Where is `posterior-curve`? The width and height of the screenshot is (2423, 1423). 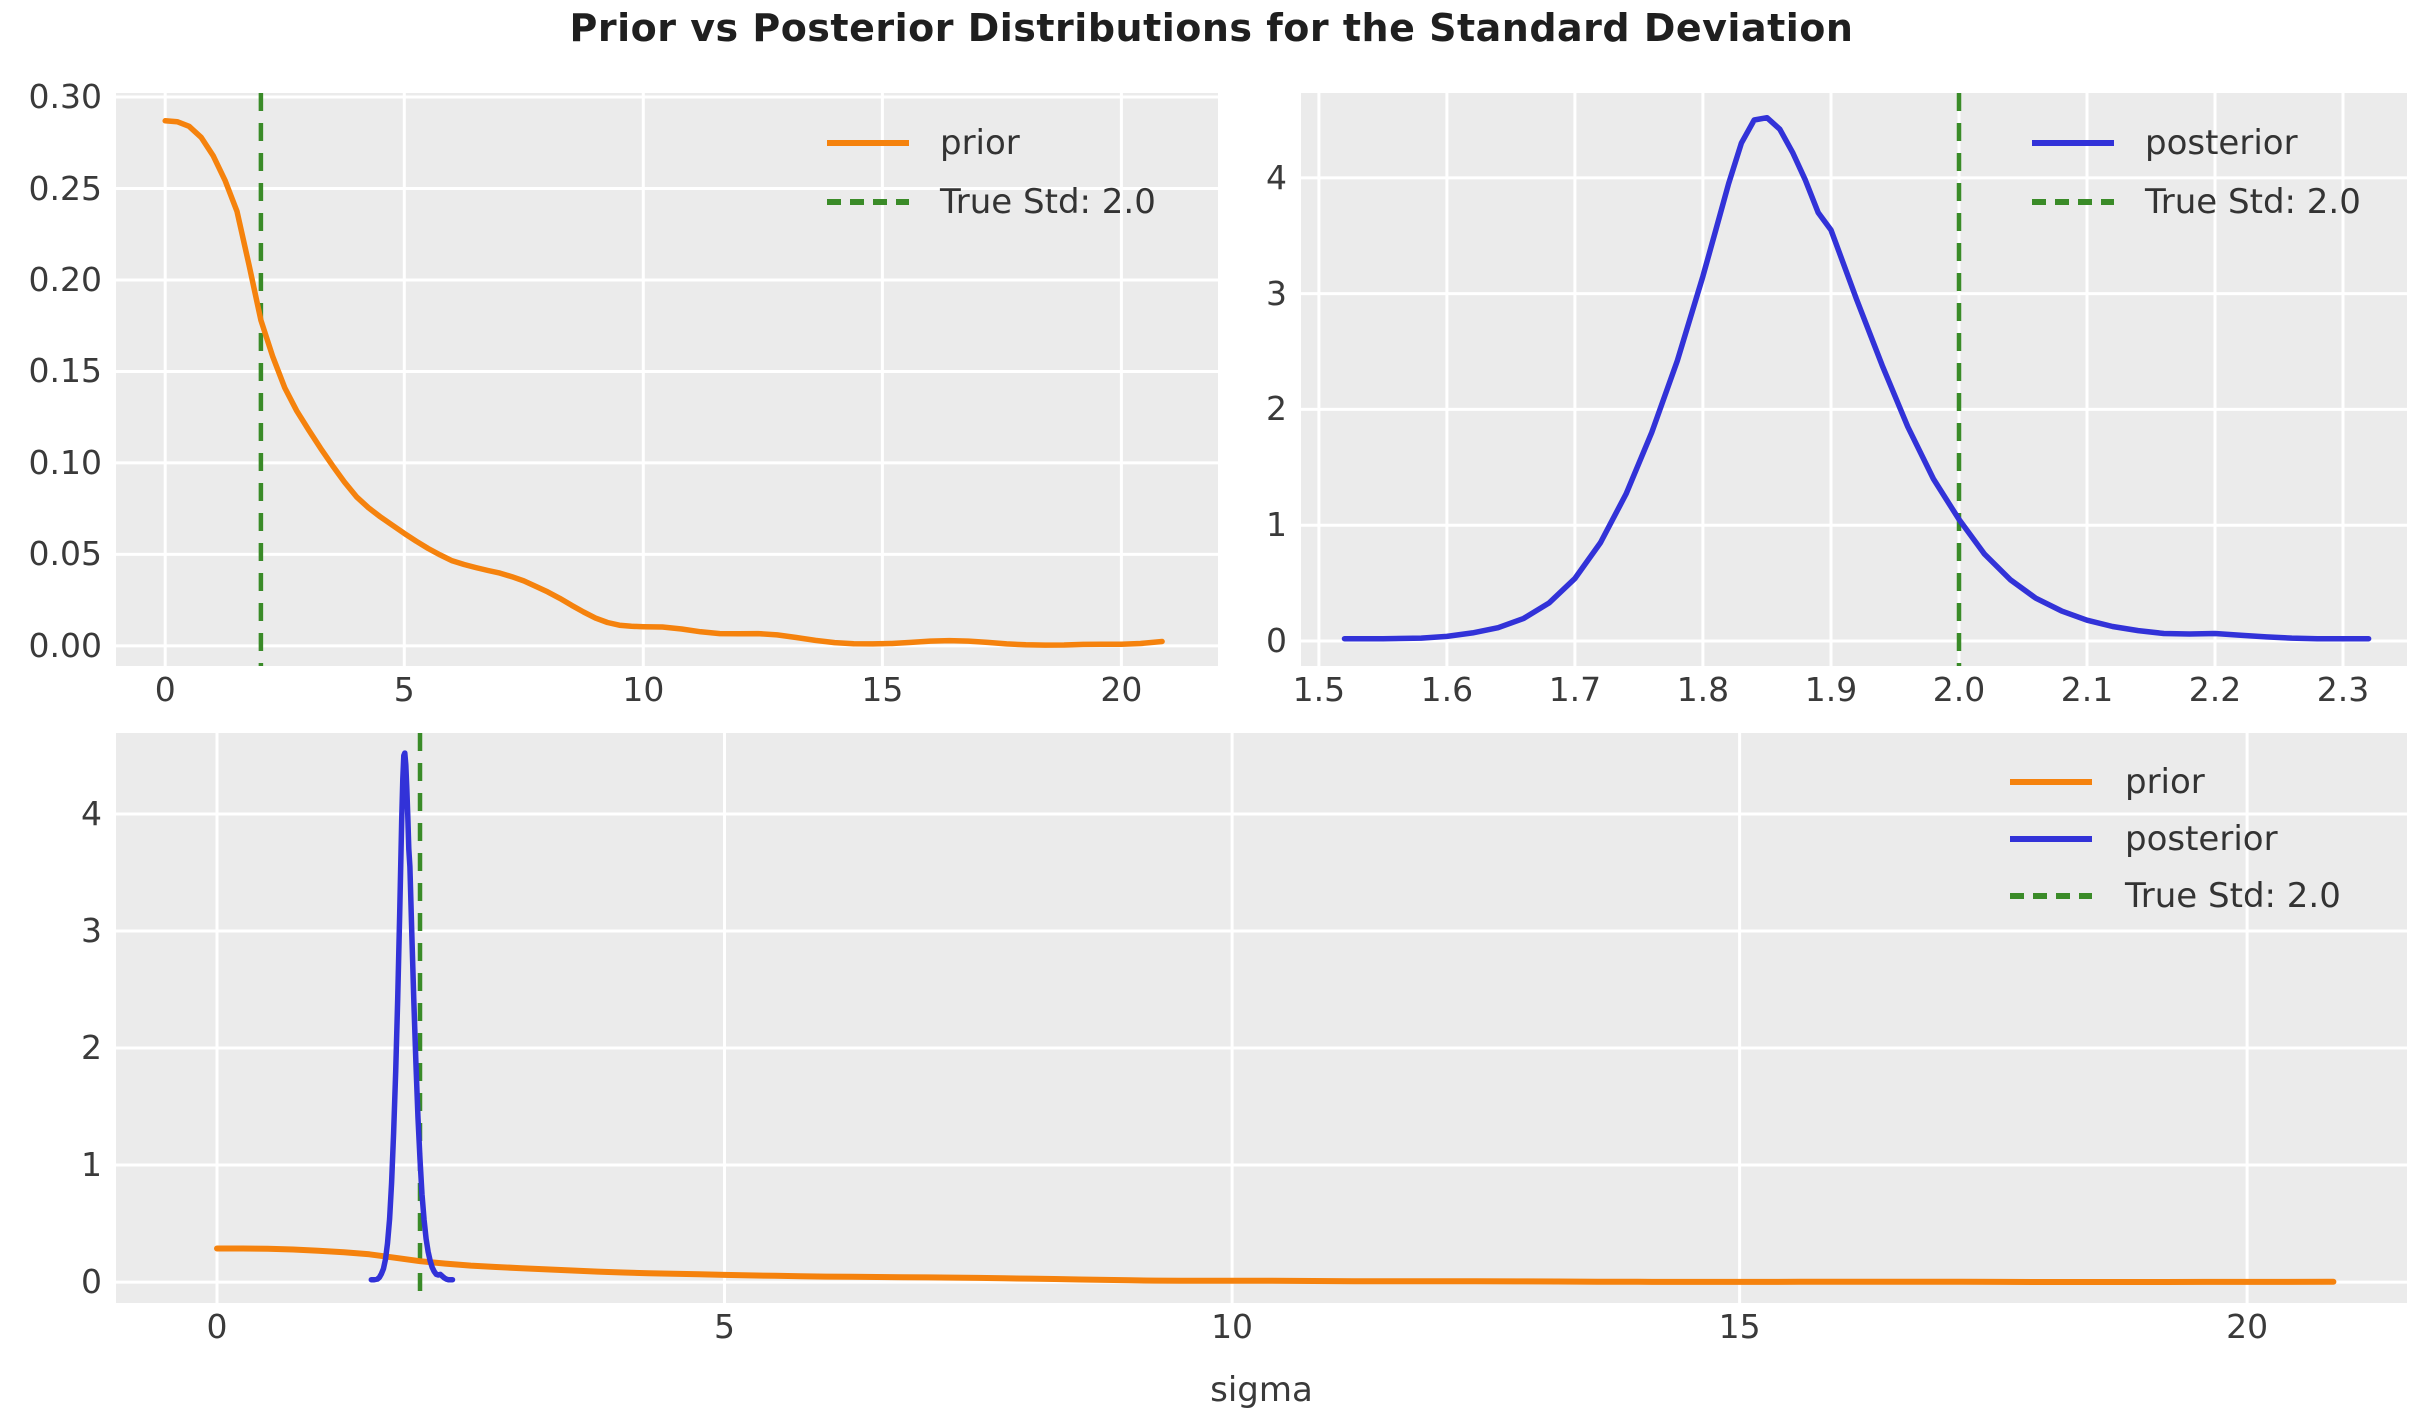 posterior-curve is located at coordinates (412, 1016).